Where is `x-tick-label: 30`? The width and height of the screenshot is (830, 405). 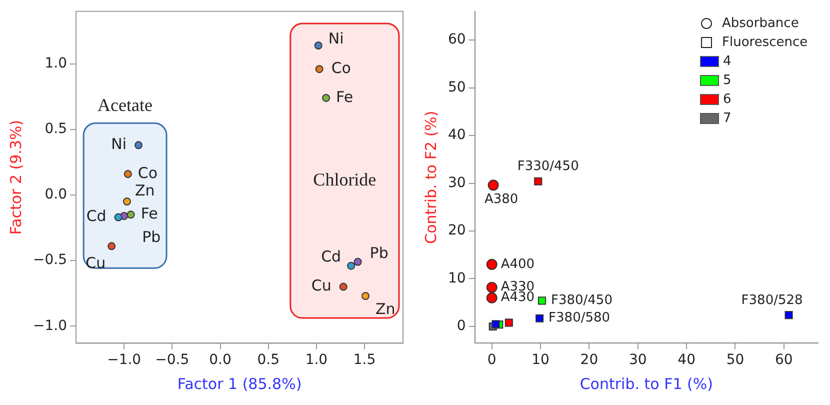 x-tick-label: 30 is located at coordinates (637, 360).